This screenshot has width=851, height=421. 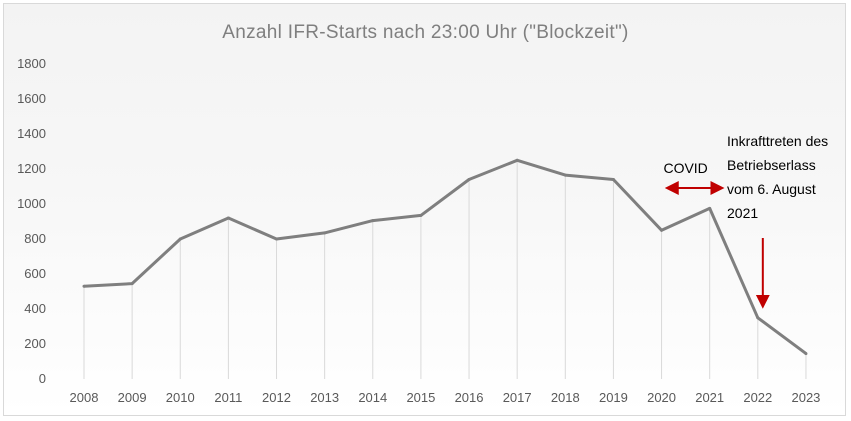 I want to click on data-point-2008, so click(x=84, y=286).